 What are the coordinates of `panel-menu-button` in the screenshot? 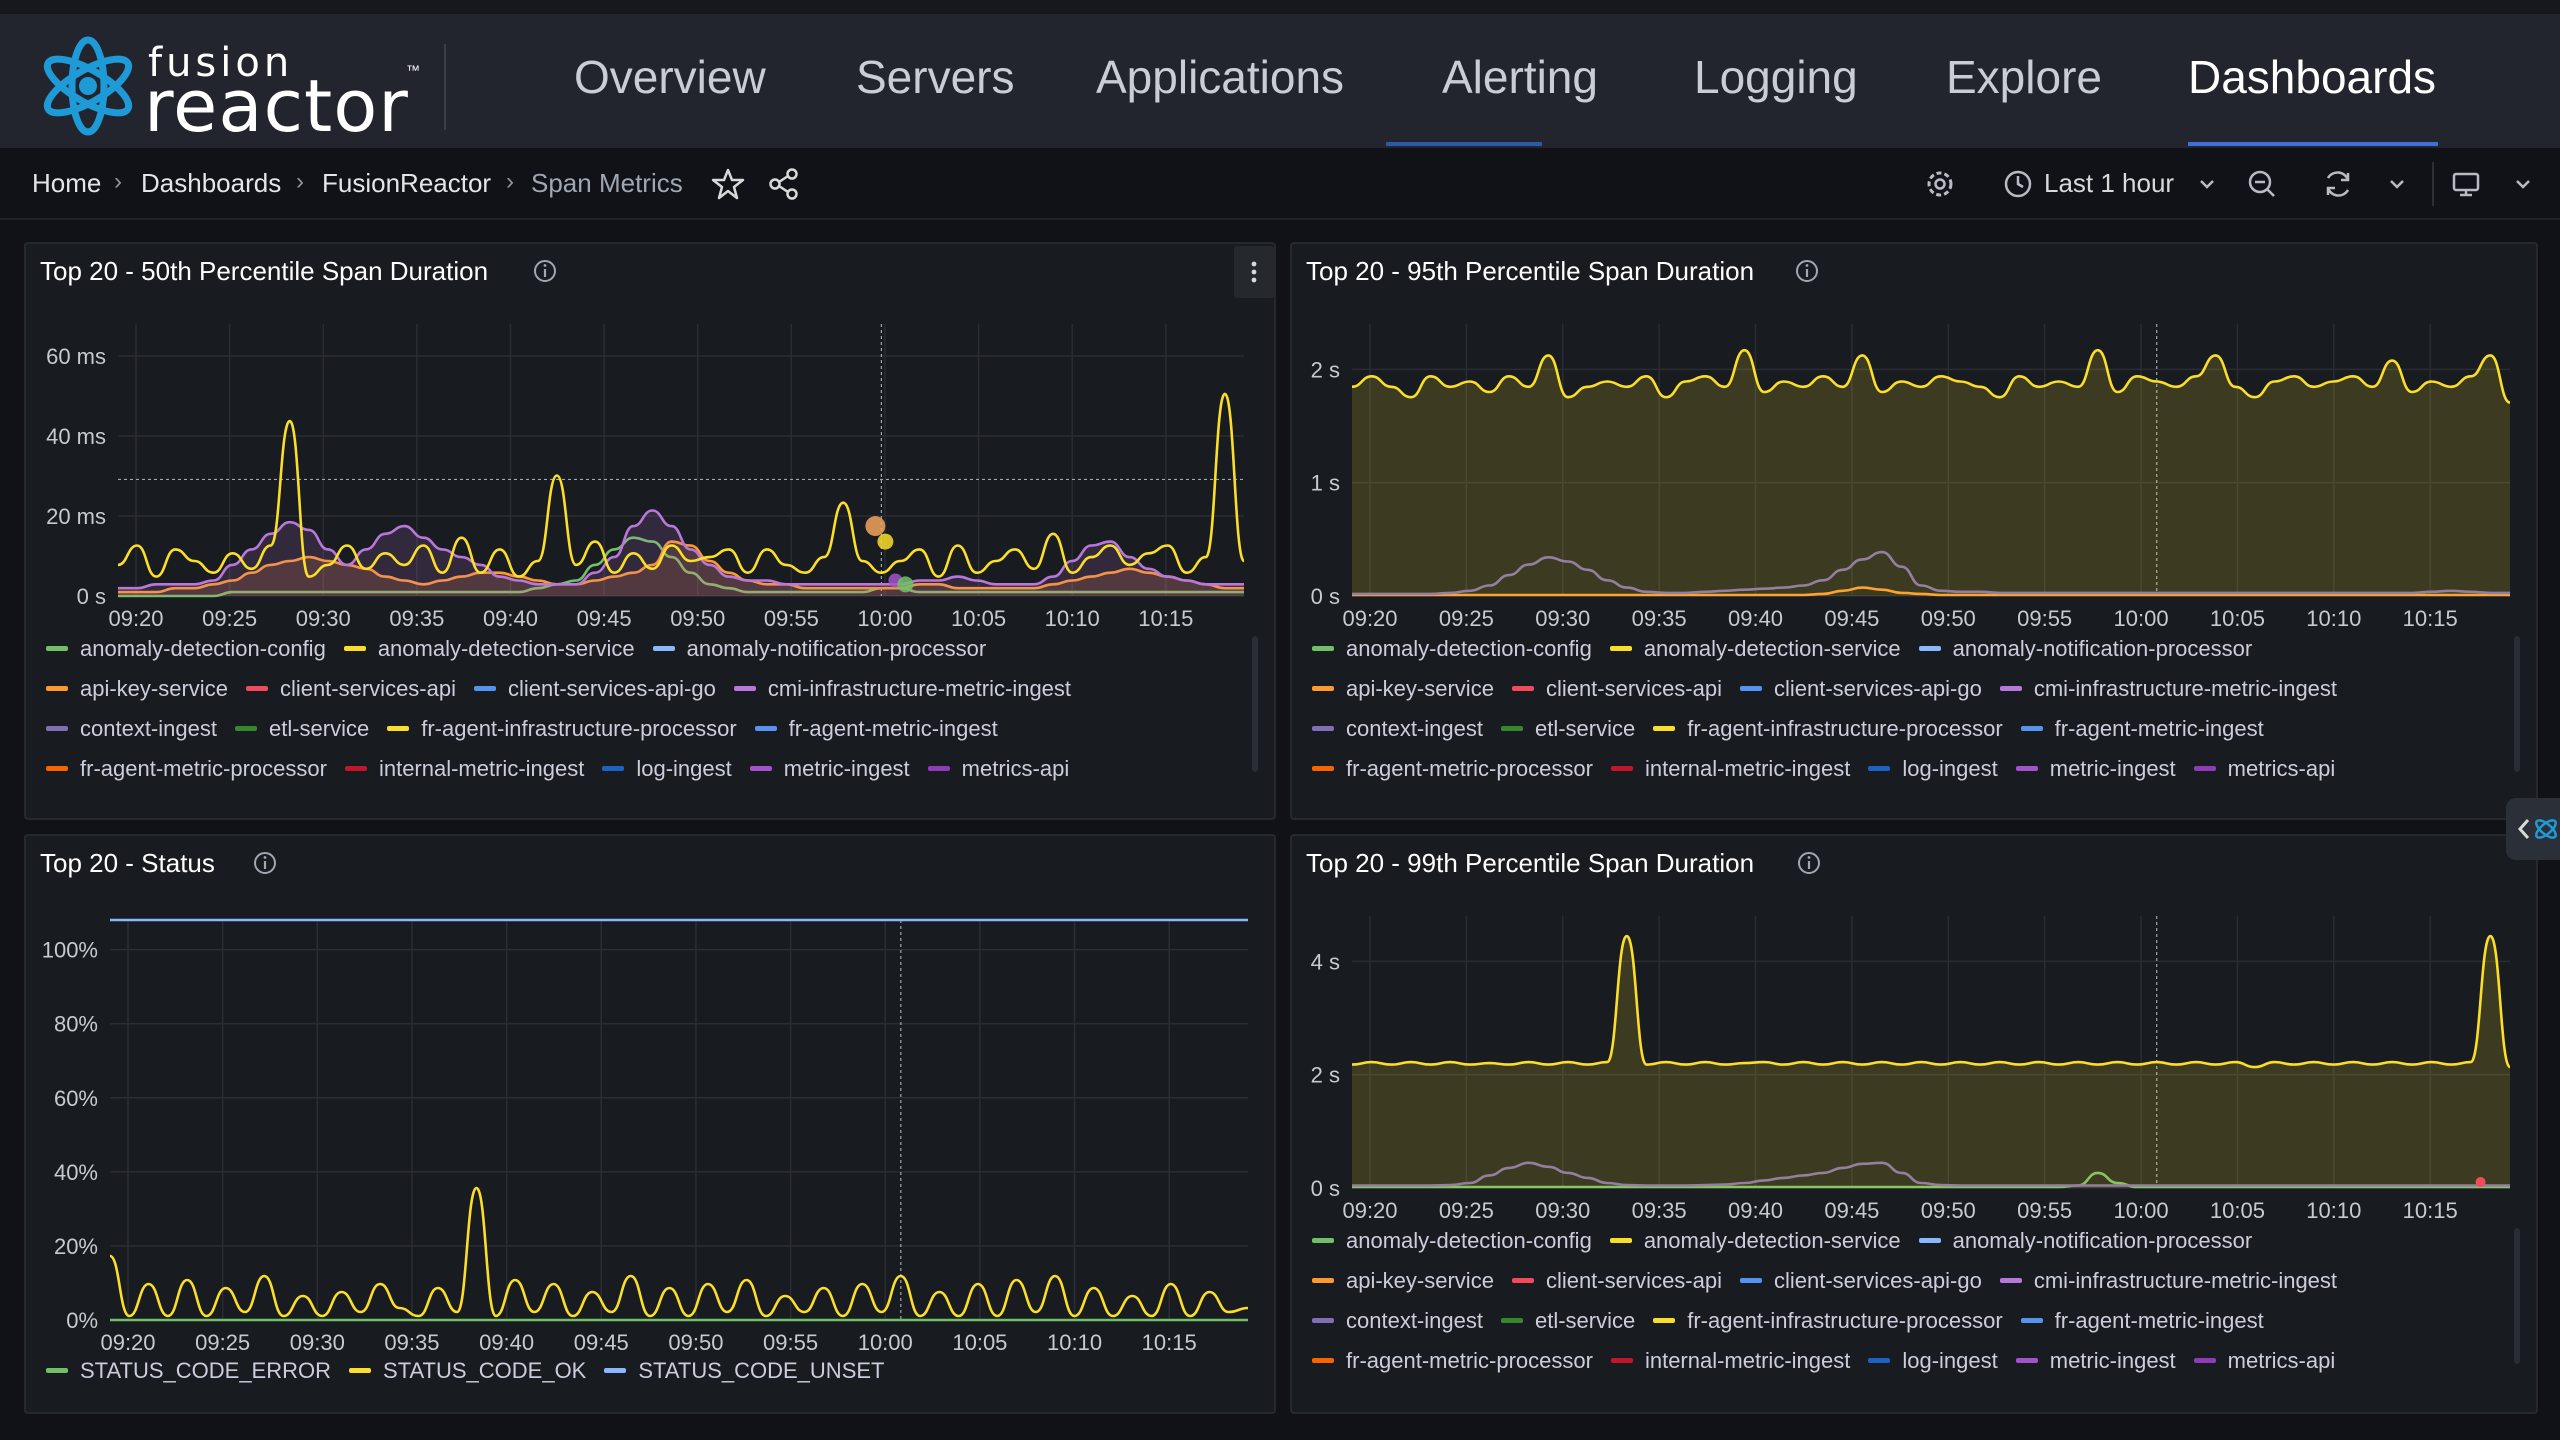 It's located at (1254, 272).